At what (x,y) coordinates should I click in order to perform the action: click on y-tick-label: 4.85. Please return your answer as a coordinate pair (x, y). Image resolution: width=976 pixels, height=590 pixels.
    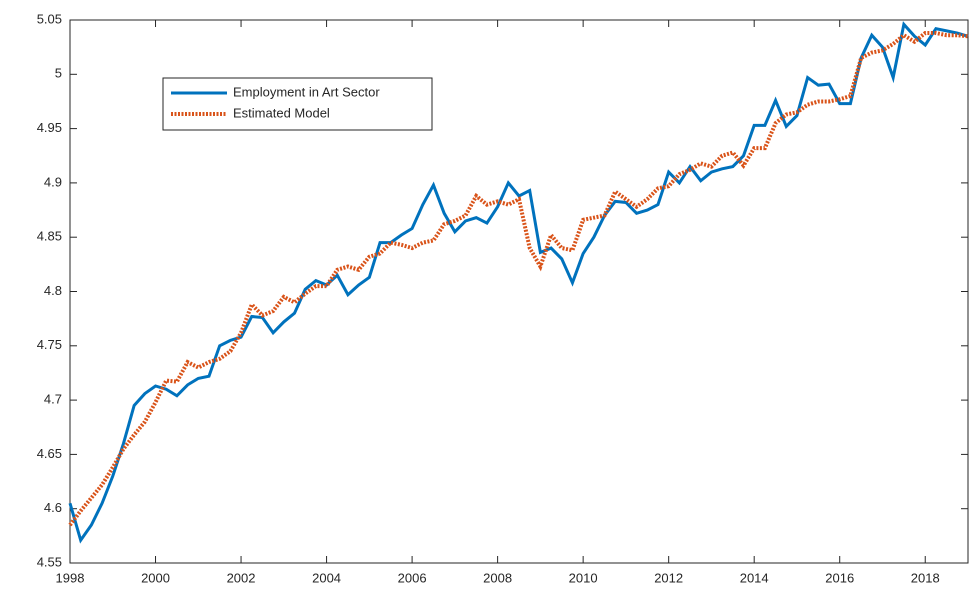
    Looking at the image, I should click on (49, 236).